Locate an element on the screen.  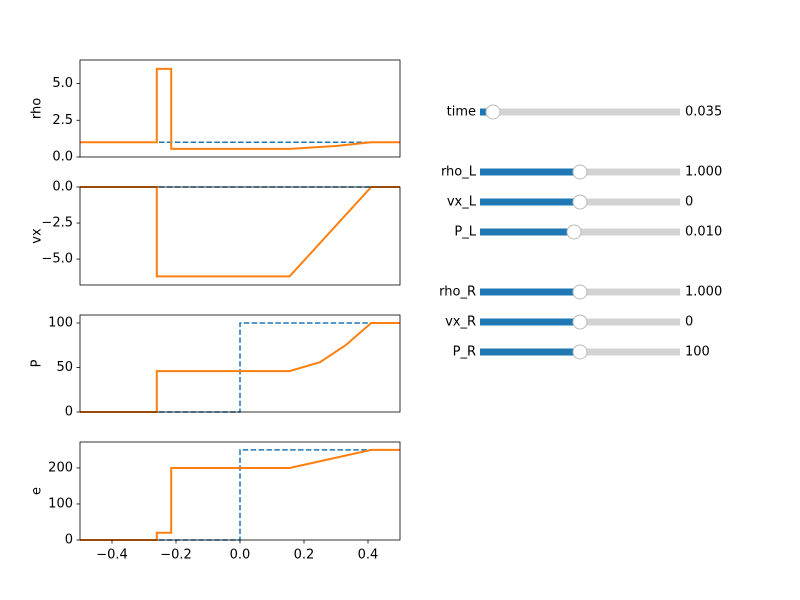
panel: 0 50 100 P is located at coordinates (215, 367).